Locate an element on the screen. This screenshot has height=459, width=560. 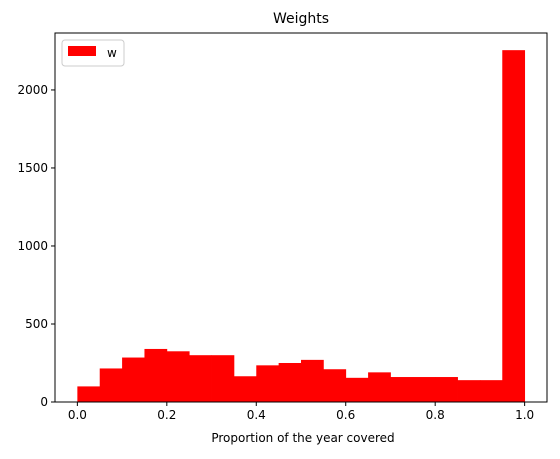
legend: w is located at coordinates (93, 53).